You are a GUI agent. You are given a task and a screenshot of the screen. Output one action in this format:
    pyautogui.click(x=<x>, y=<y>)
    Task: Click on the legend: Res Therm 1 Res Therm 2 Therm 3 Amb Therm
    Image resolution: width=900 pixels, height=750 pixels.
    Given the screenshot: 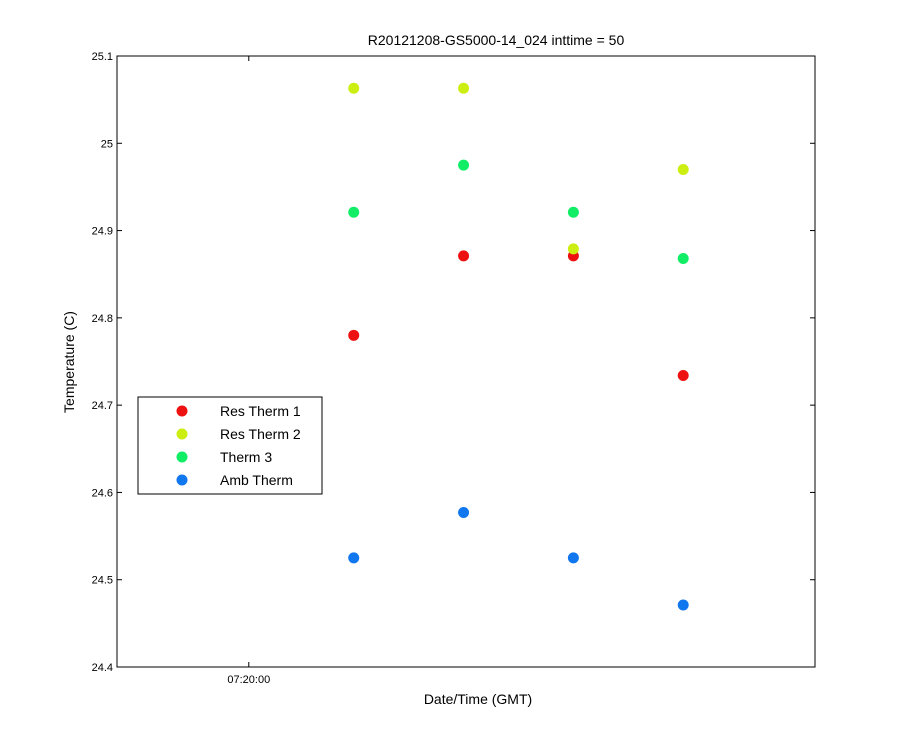 What is the action you would take?
    pyautogui.click(x=230, y=445)
    